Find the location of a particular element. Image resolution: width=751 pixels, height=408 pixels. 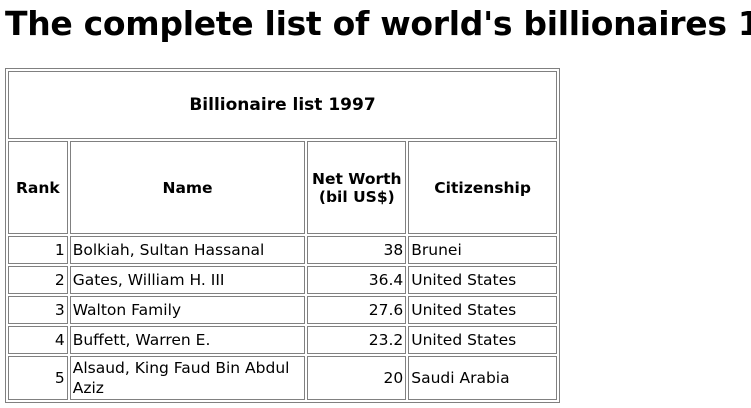

table-cell: Gates, William H. III is located at coordinates (187, 280).